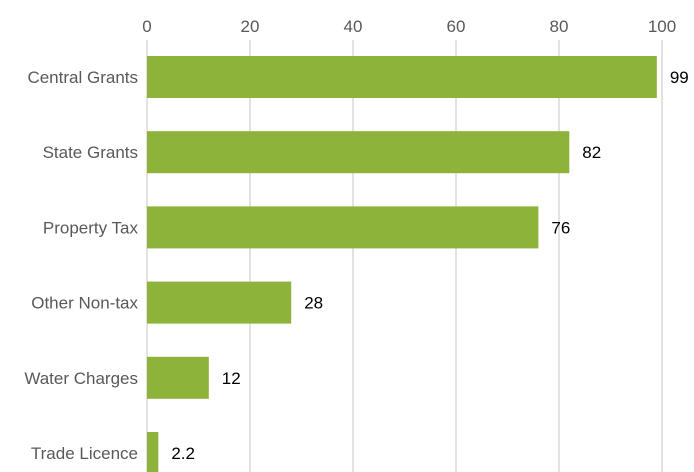 The height and width of the screenshot is (472, 694). What do you see at coordinates (560, 227) in the screenshot?
I see `data-label: 76` at bounding box center [560, 227].